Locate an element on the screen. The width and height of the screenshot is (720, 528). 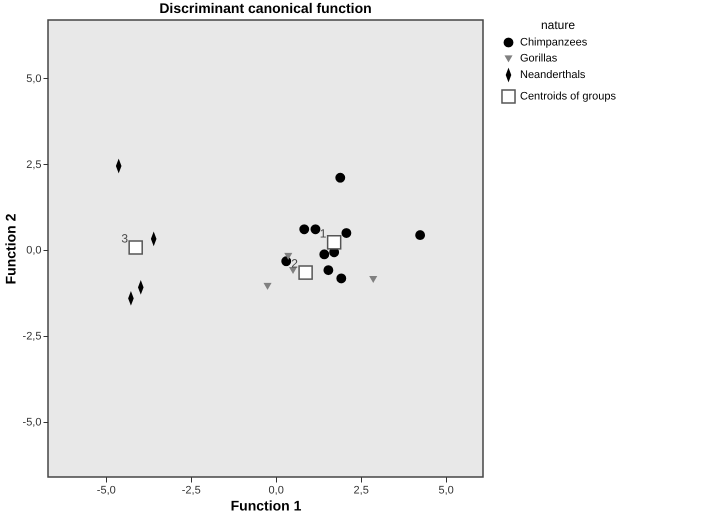
legend-title: nature is located at coordinates (558, 25).